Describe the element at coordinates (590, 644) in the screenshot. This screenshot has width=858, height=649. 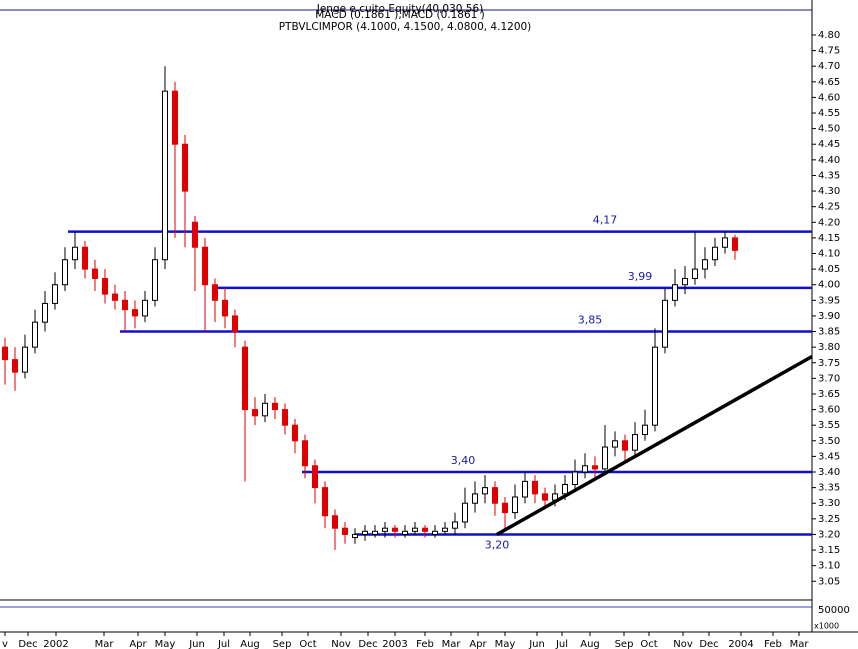
I see `x-tick-label: Aug` at that location.